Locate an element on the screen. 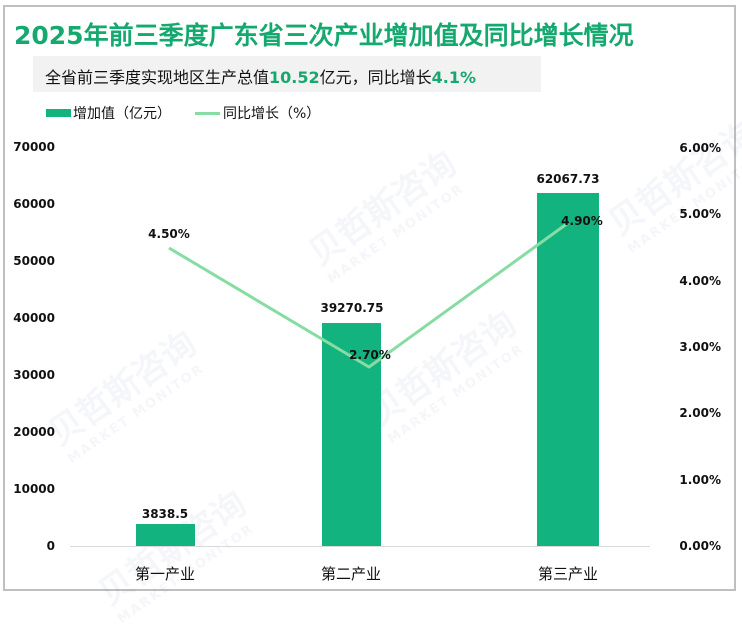  right-axis-tick: 0.00% is located at coordinates (700, 546).